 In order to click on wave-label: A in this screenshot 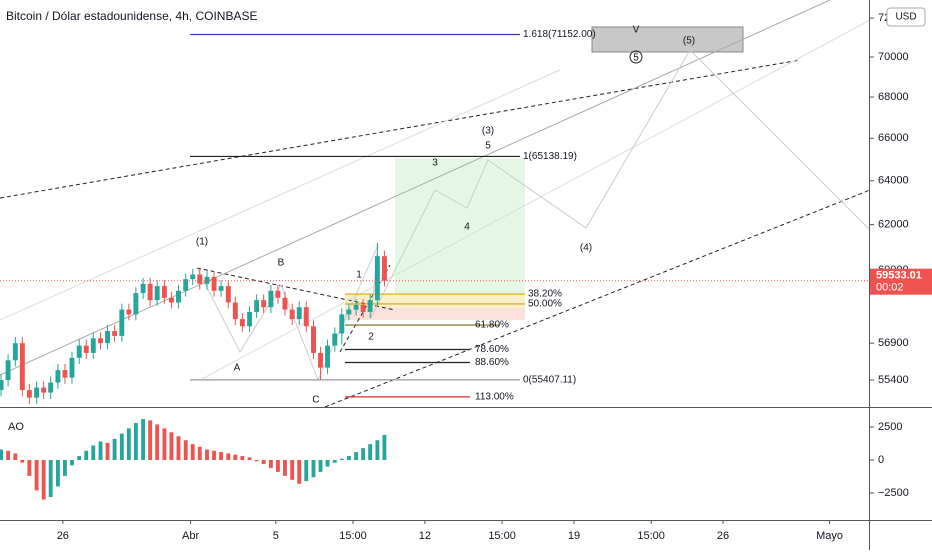, I will do `click(237, 368)`.